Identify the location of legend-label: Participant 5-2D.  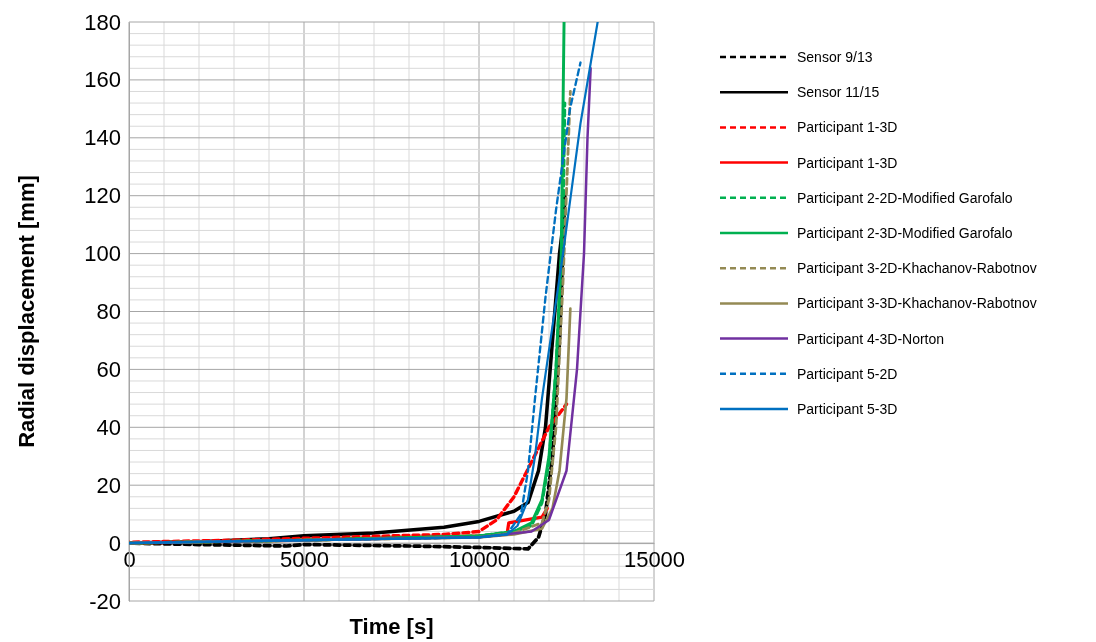
(847, 373).